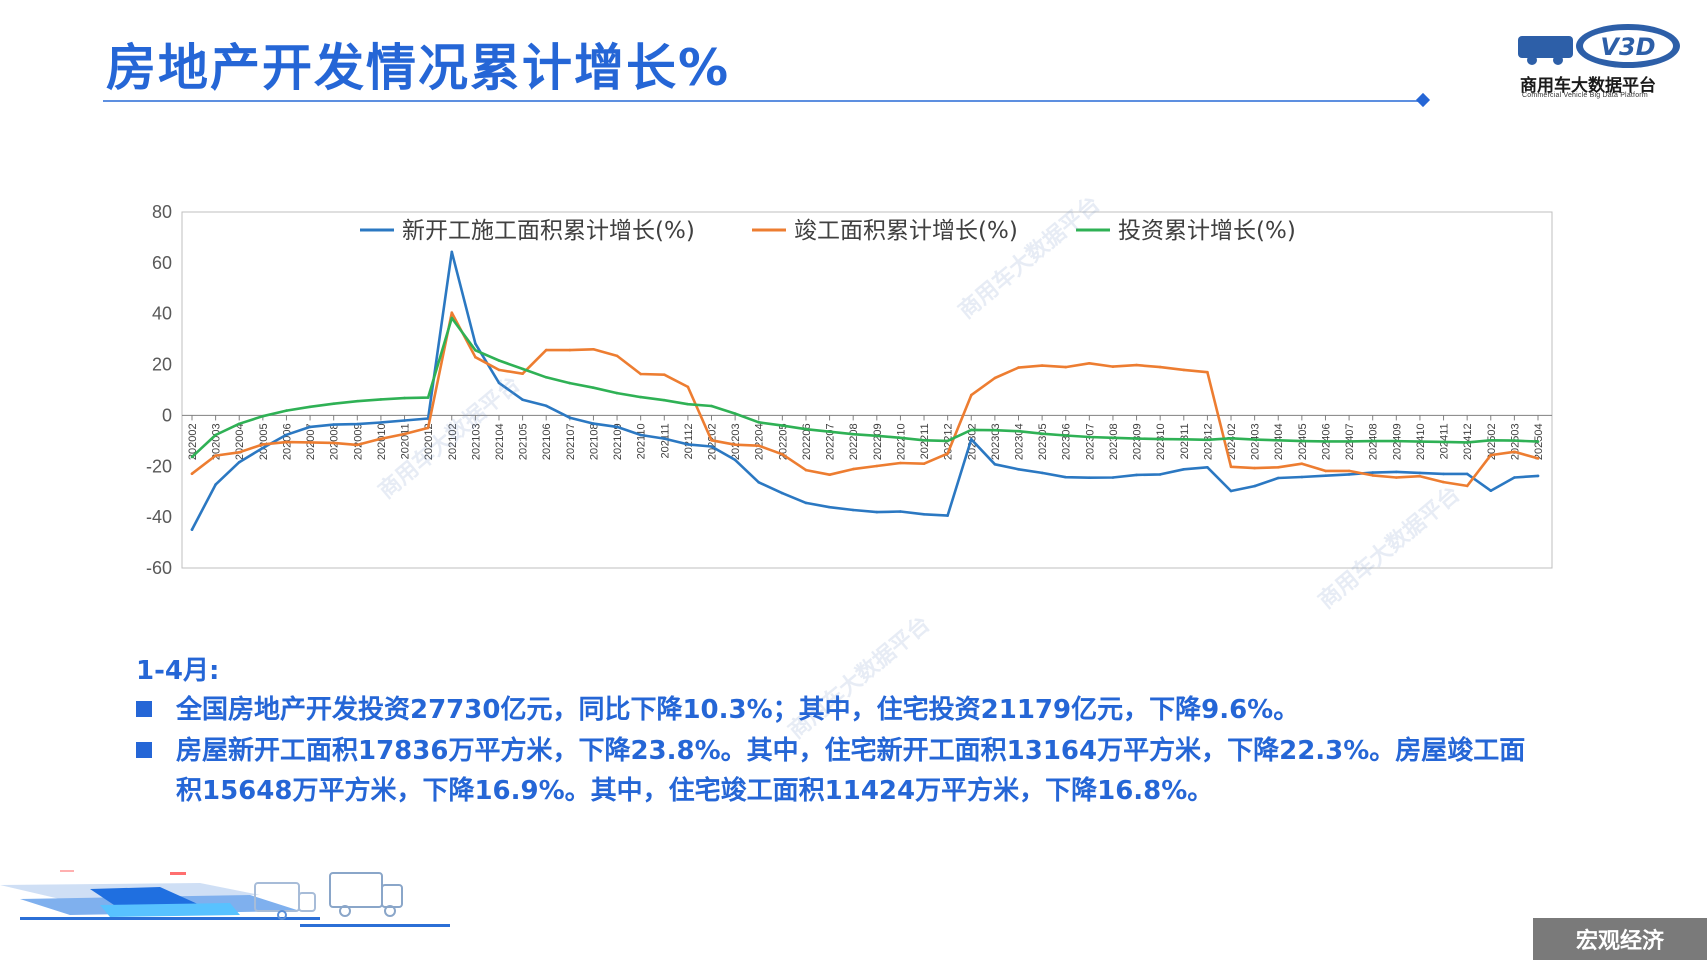  What do you see at coordinates (1019, 441) in the screenshot?
I see `x-tick-label: 202304` at bounding box center [1019, 441].